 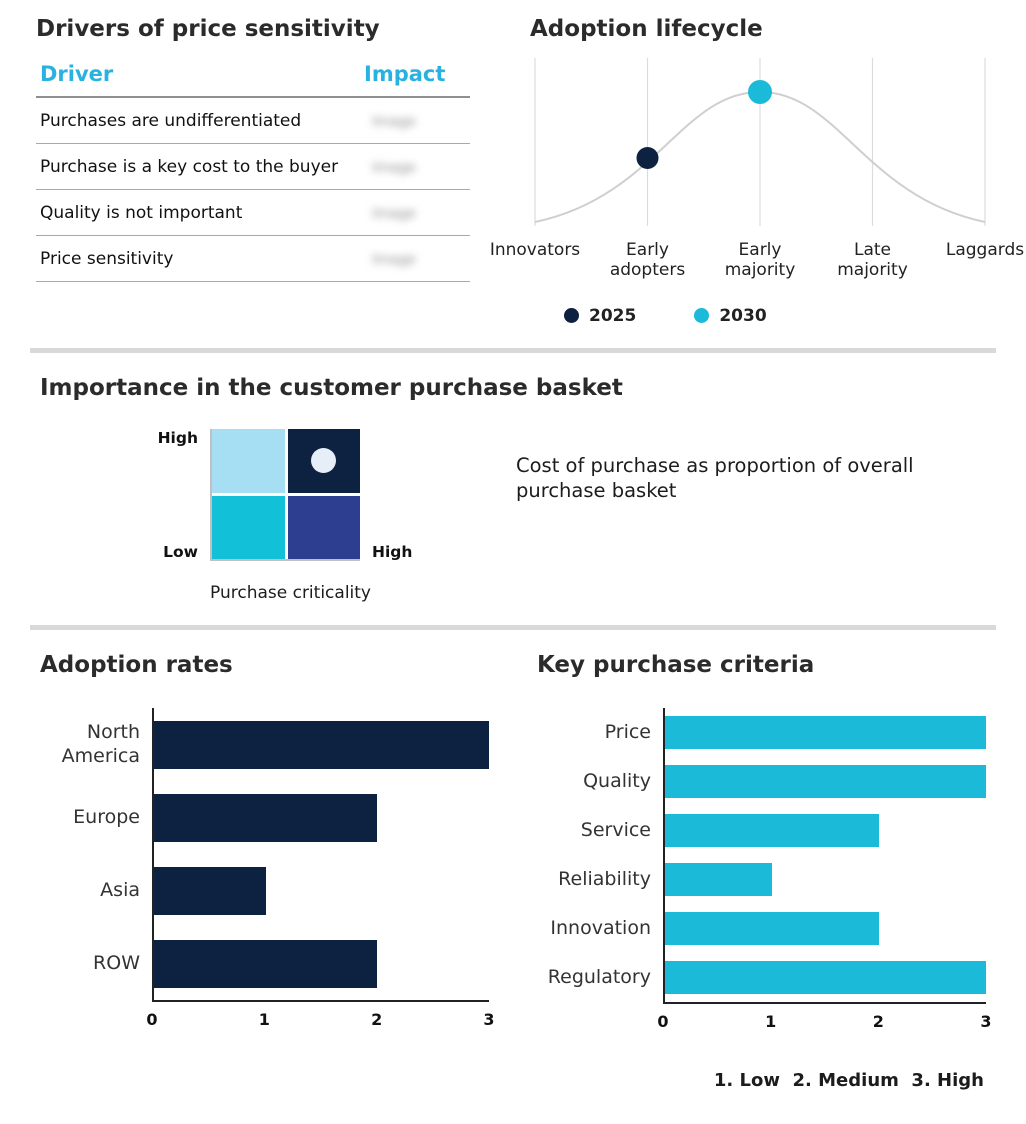 What do you see at coordinates (210, 890) in the screenshot?
I see `bar-asia` at bounding box center [210, 890].